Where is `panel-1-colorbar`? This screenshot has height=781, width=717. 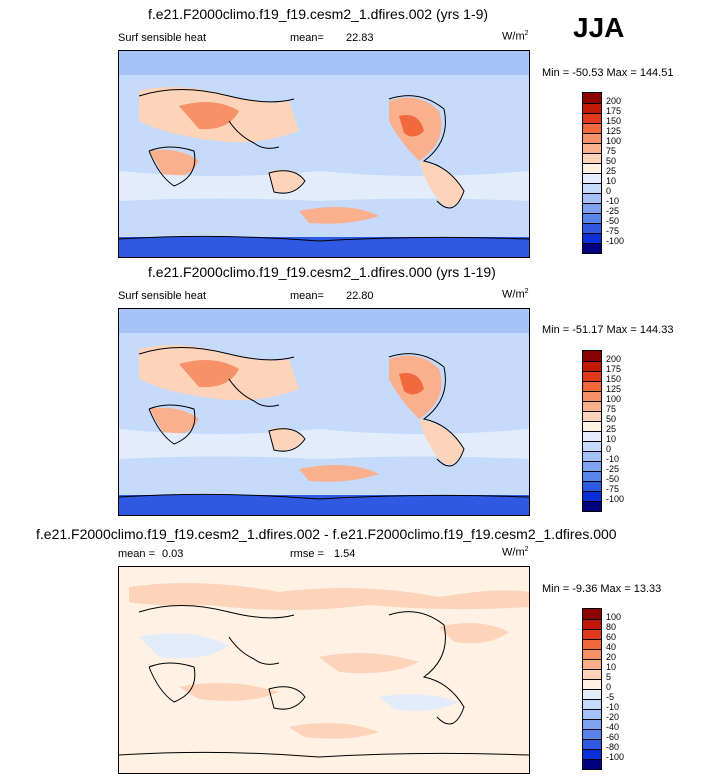
panel-1-colorbar is located at coordinates (592, 173).